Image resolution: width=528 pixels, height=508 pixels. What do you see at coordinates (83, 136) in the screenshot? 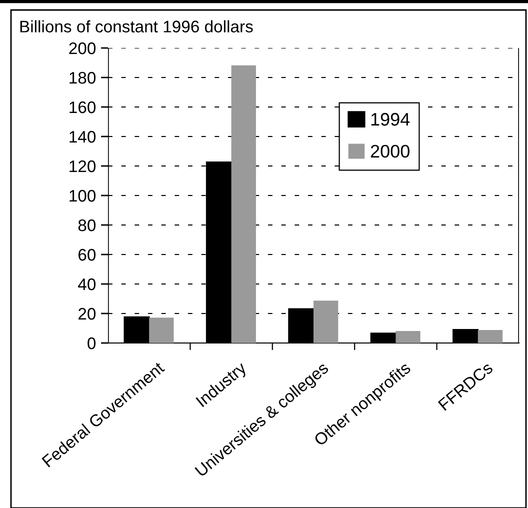
I see `y-tick-label: 140` at bounding box center [83, 136].